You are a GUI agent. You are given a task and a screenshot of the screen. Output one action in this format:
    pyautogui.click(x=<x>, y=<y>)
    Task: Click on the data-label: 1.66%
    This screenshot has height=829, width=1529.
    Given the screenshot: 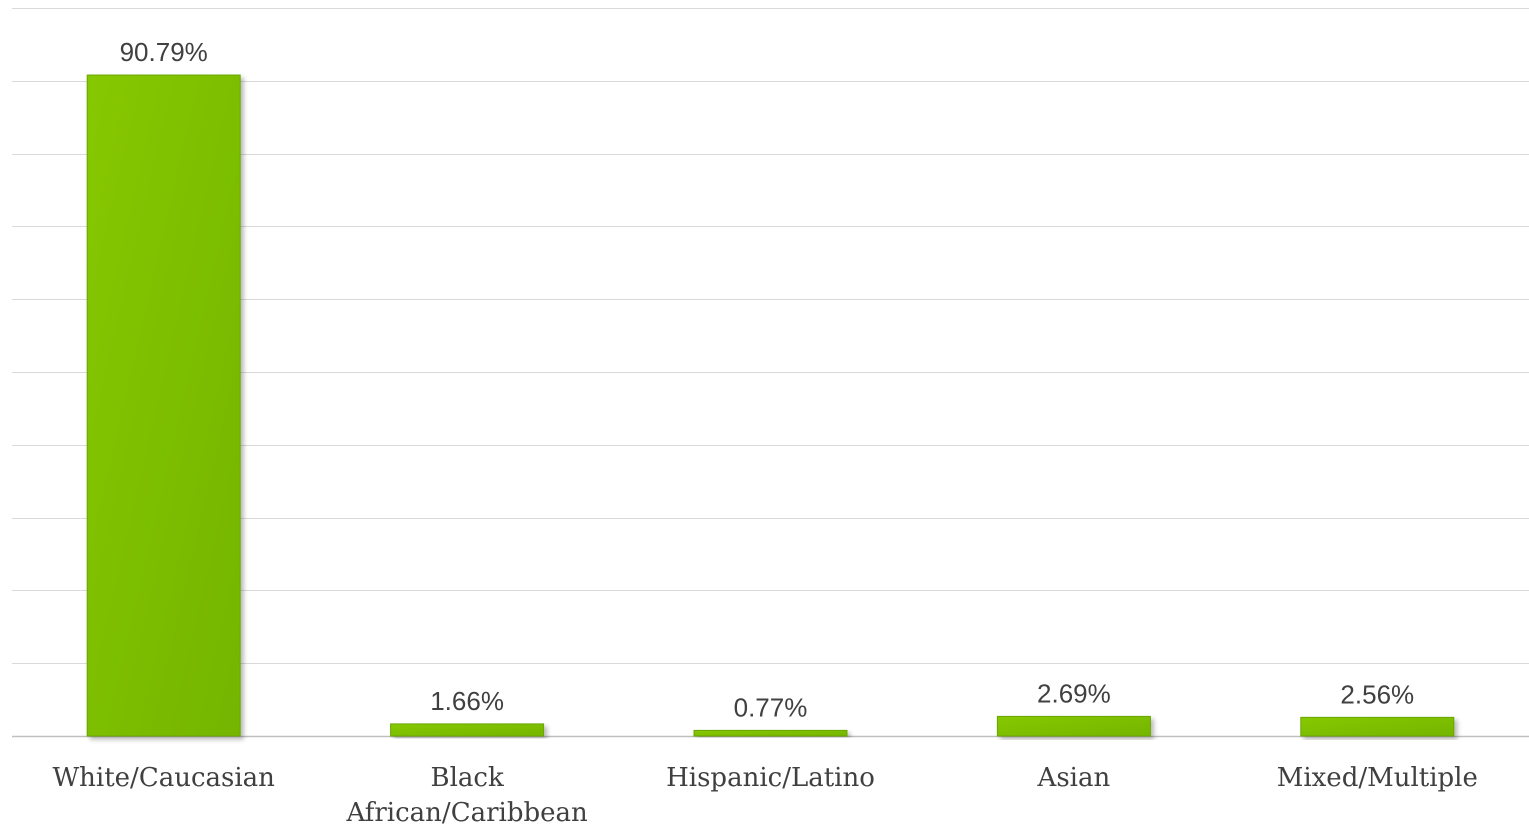 What is the action you would take?
    pyautogui.click(x=467, y=701)
    